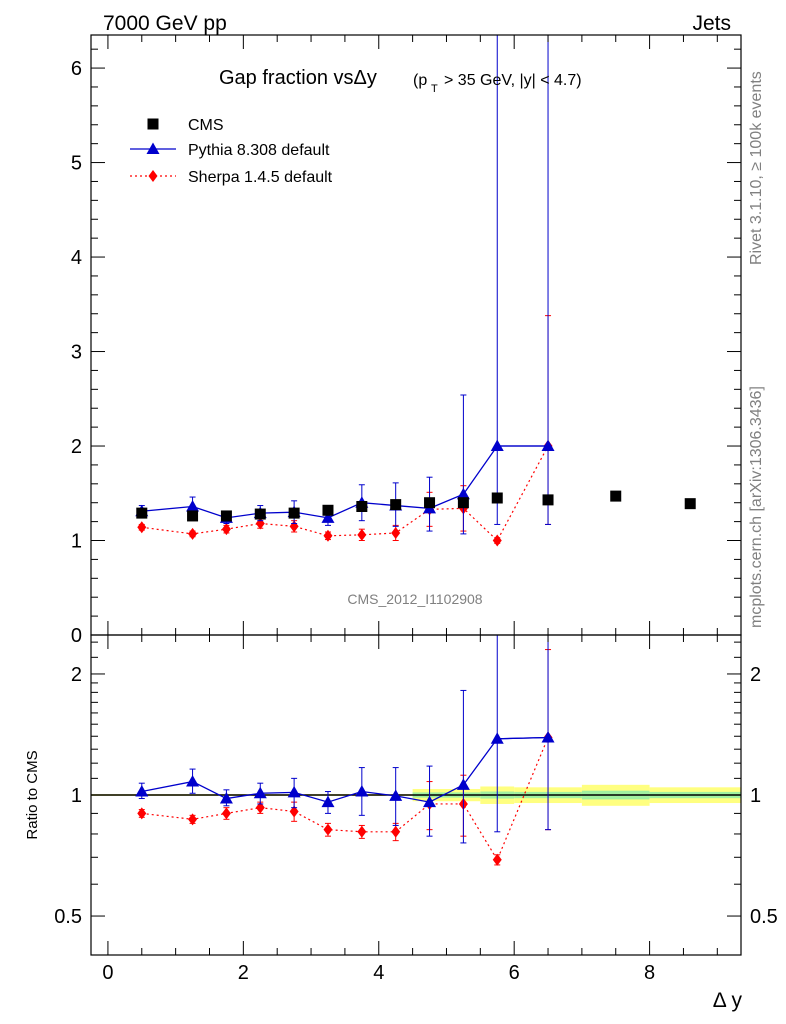  Describe the element at coordinates (260, 177) in the screenshot. I see `legend-sherpa-label: Sherpa 1.4.5 default` at that location.